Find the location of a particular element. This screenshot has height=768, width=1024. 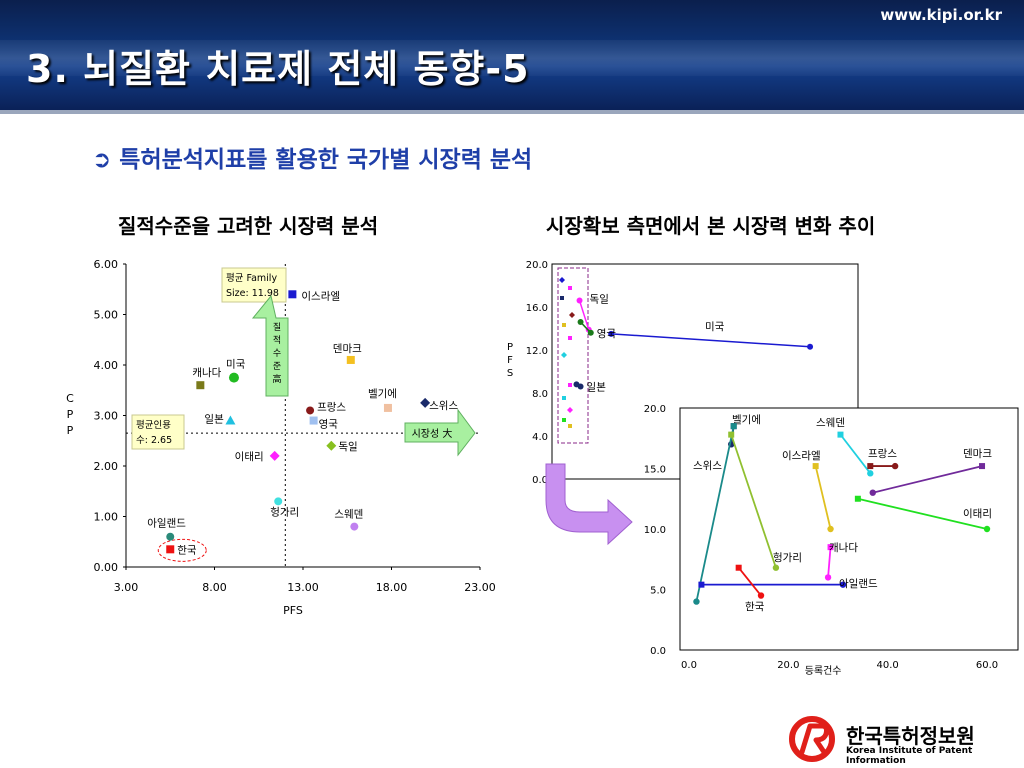

right-chart-title: 시장확보 측면에서 본 시장력 변화 추이 is located at coordinates (711, 226).